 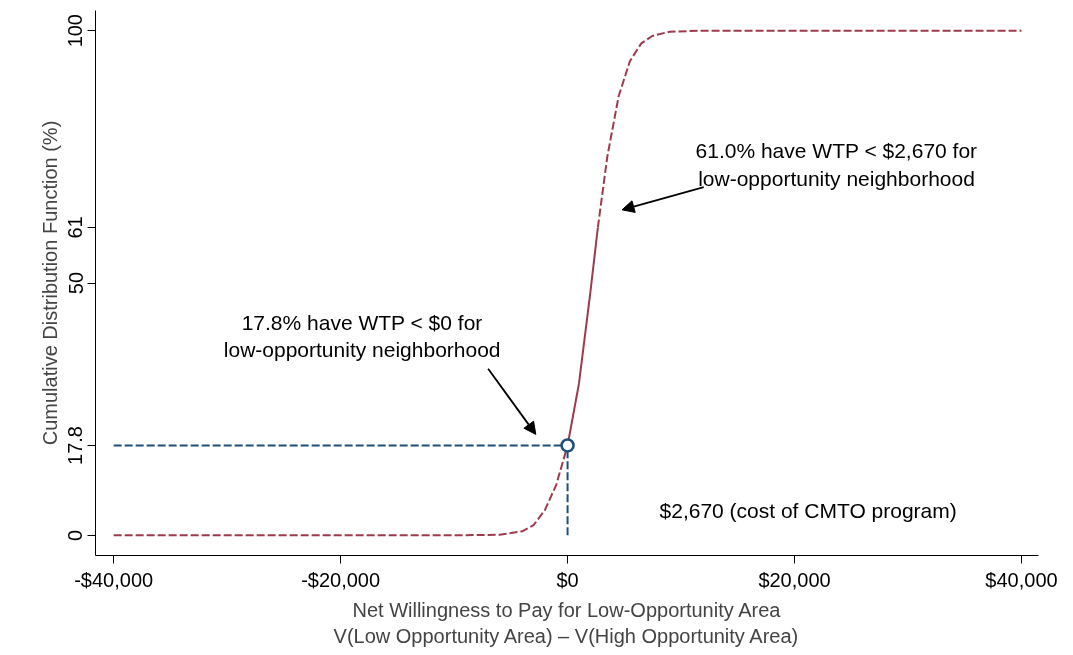 What do you see at coordinates (794, 579) in the screenshot?
I see `x-tick-label: $20,000` at bounding box center [794, 579].